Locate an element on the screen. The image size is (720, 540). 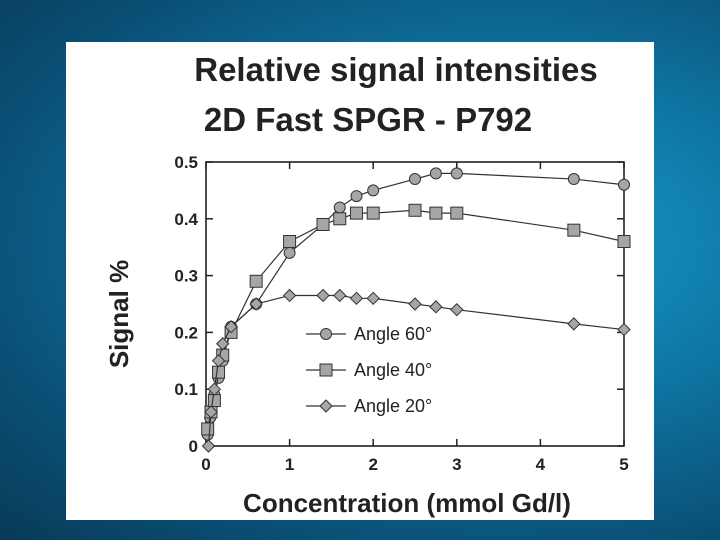
y-tick-label: 0.1 is located at coordinates (186, 389).